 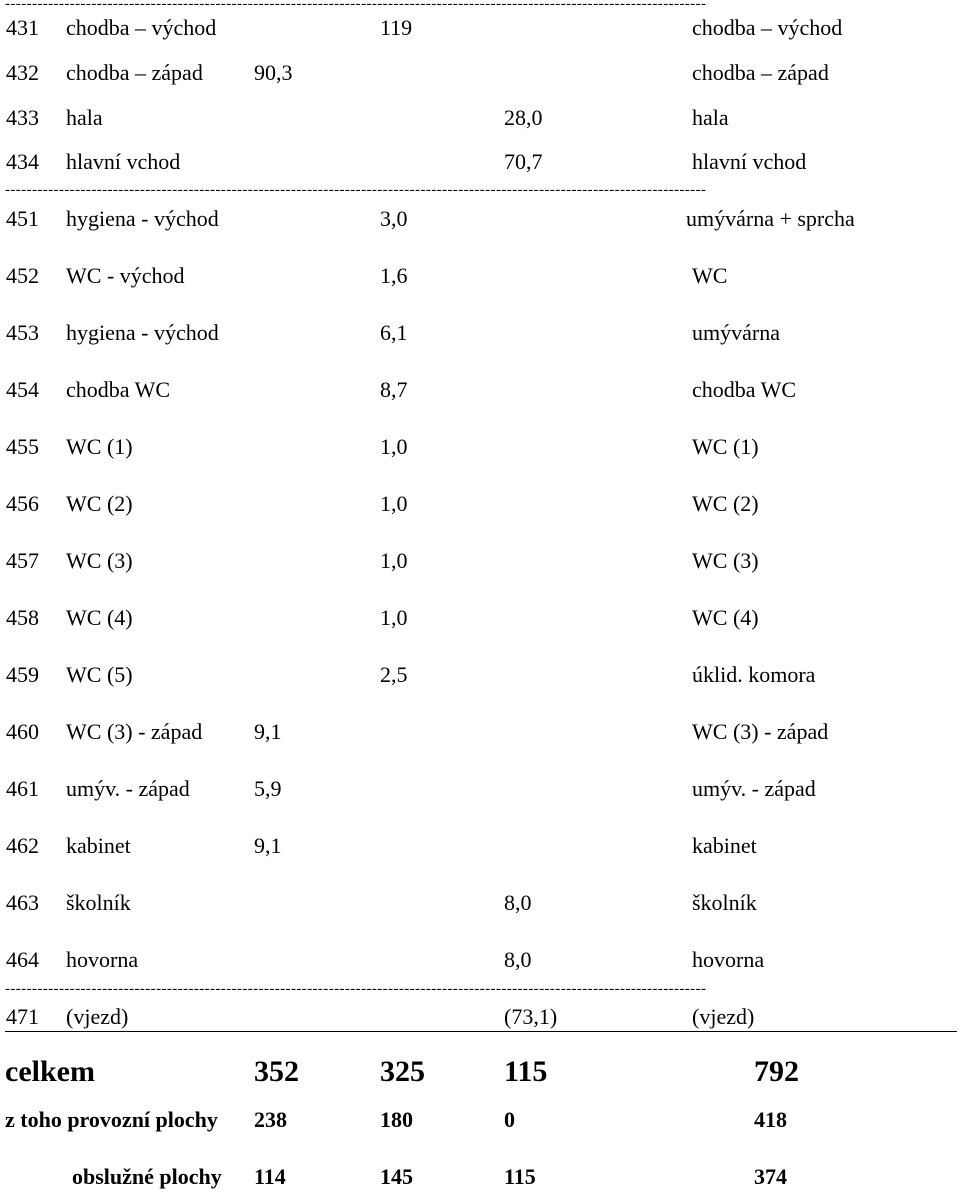 I want to click on area-col3: 28,0, so click(x=523, y=117).